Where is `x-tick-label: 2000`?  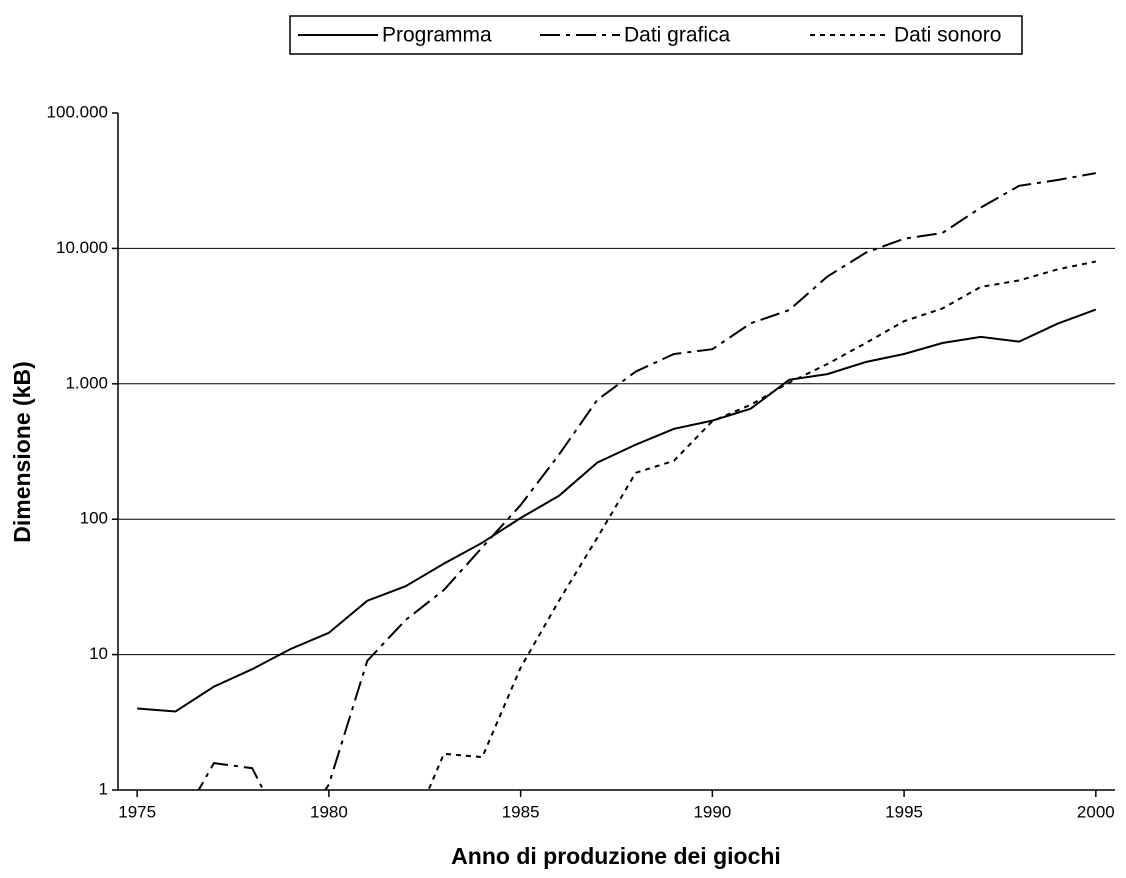 x-tick-label: 2000 is located at coordinates (1096, 811).